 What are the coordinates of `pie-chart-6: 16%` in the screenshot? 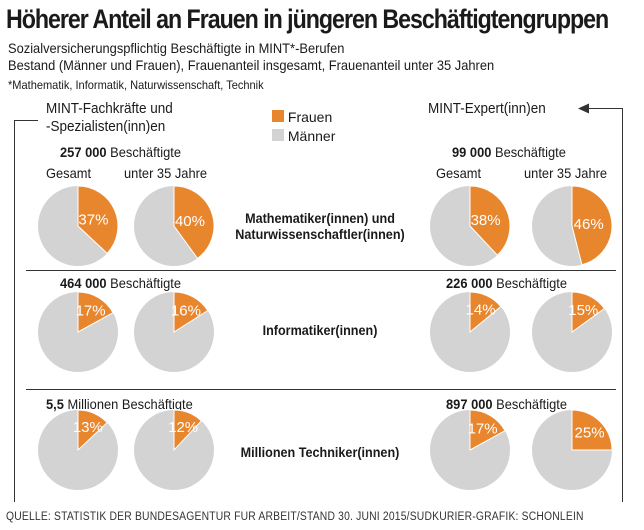 It's located at (174, 331).